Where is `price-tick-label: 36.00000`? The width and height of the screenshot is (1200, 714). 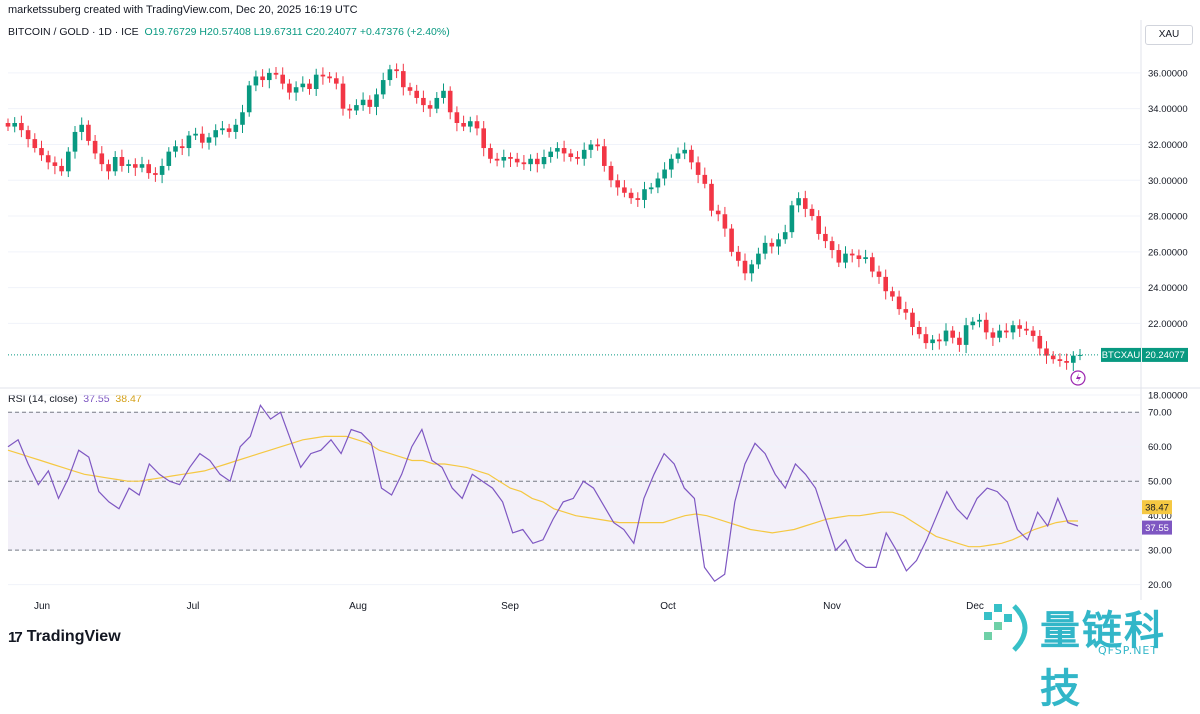 price-tick-label: 36.00000 is located at coordinates (1168, 73).